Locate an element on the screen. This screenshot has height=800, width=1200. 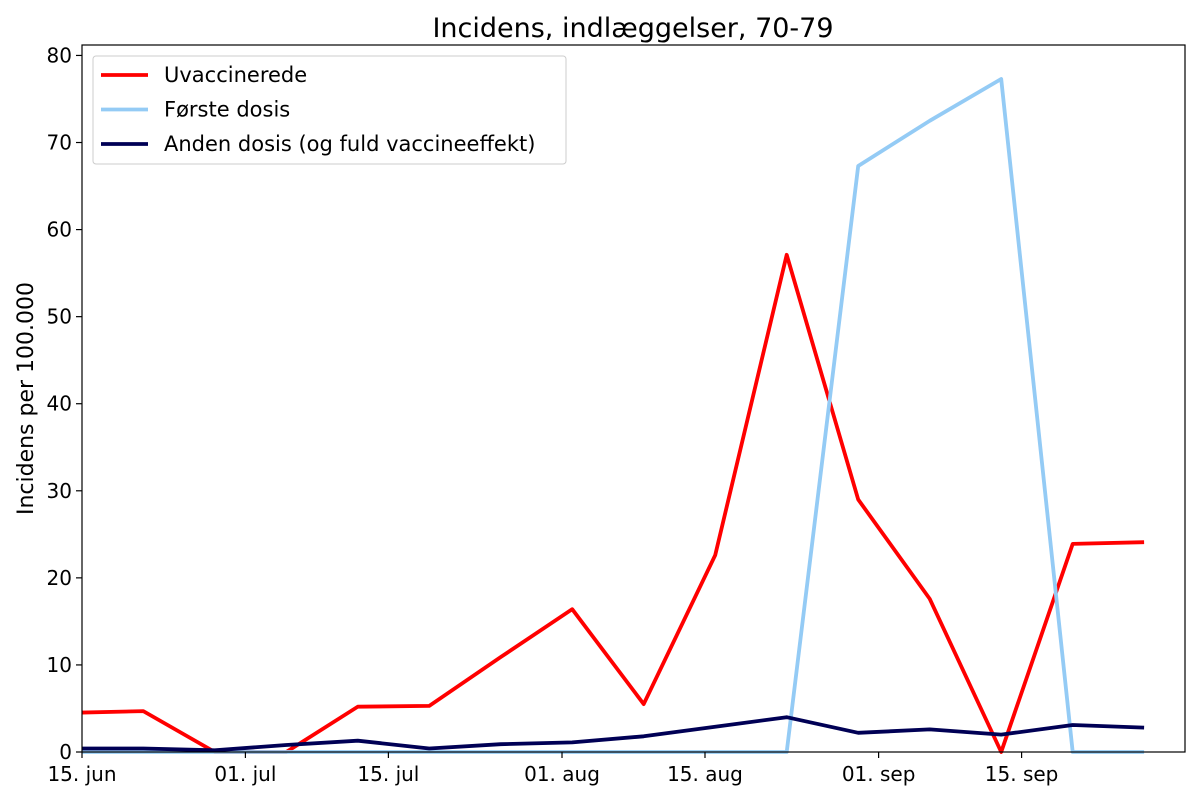
chart-title: Incidens, indlæggelser, 70-79 is located at coordinates (632, 28).